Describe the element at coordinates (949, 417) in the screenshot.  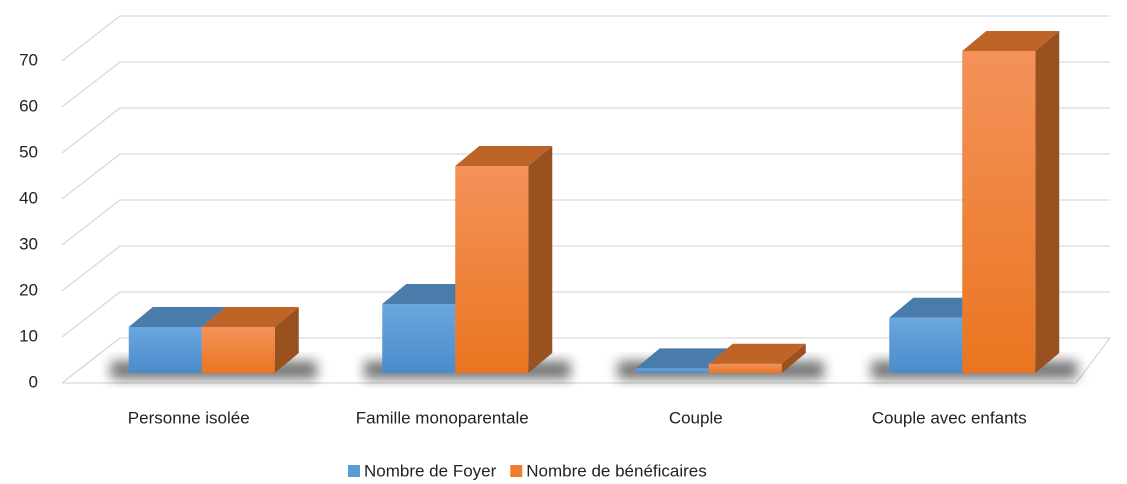
I see `x-tick-label: Couple avec enfants` at that location.